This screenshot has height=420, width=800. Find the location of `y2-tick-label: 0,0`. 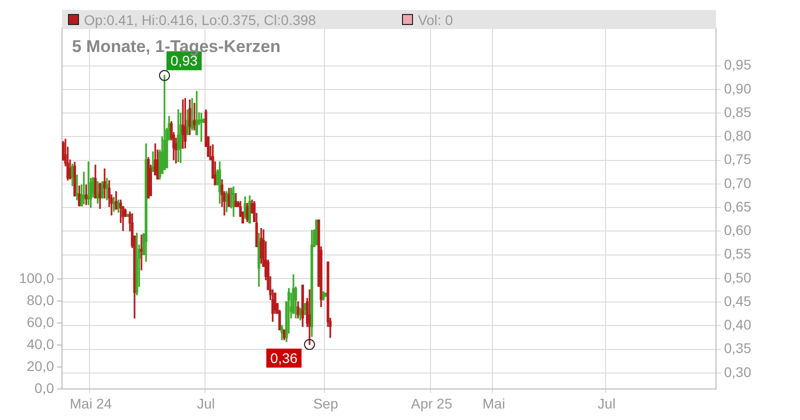

y2-tick-label: 0,0 is located at coordinates (44, 388).